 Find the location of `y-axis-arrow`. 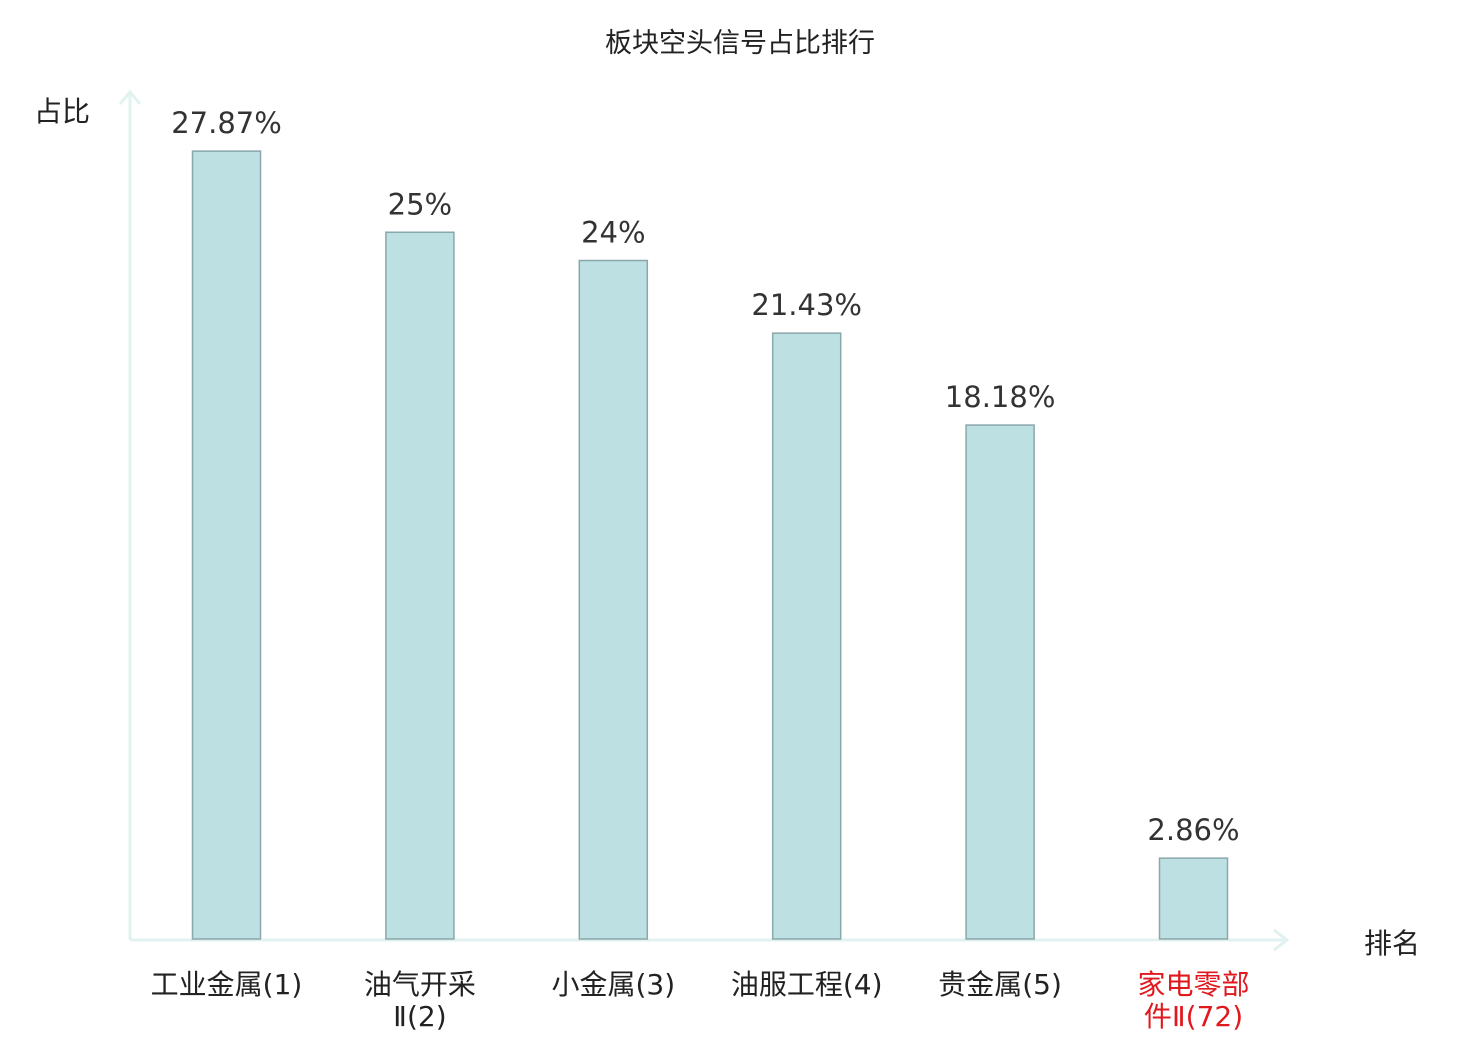

y-axis-arrow is located at coordinates (130, 97).